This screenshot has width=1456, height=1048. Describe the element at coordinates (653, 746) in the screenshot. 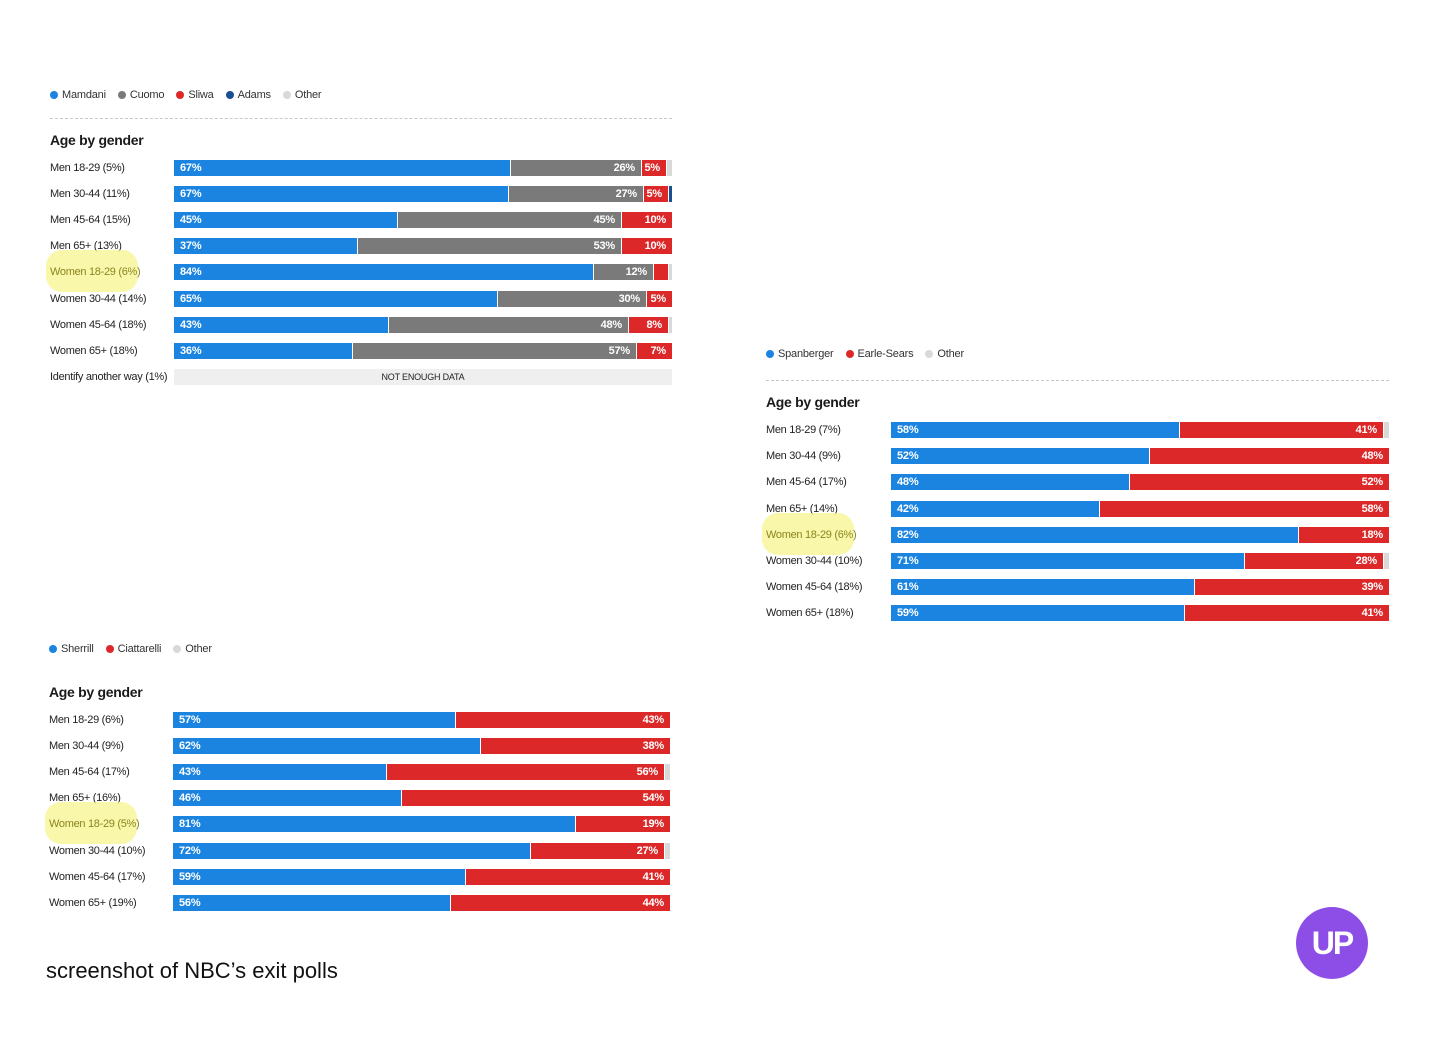

I see `data-label: 38%` at that location.